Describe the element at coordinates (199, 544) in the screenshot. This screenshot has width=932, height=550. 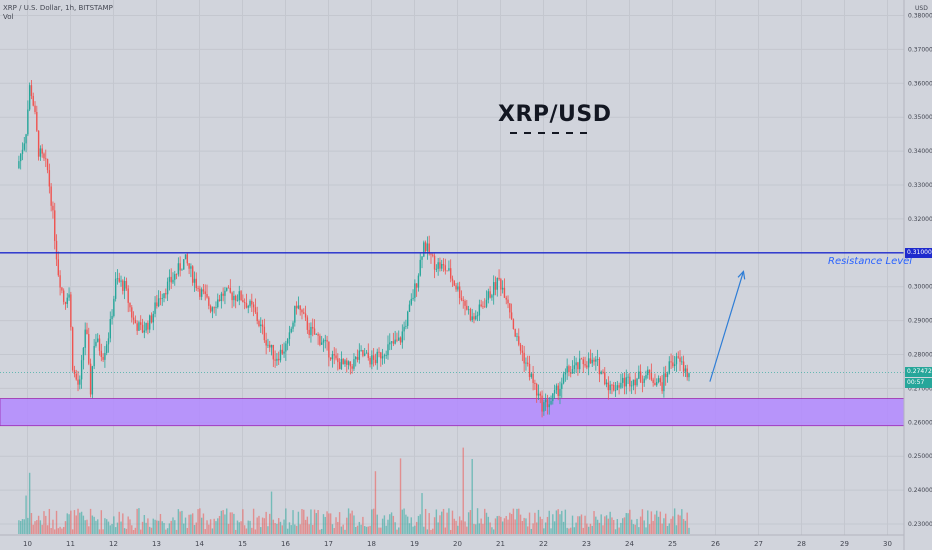
I see `x-tick-label: 14` at that location.